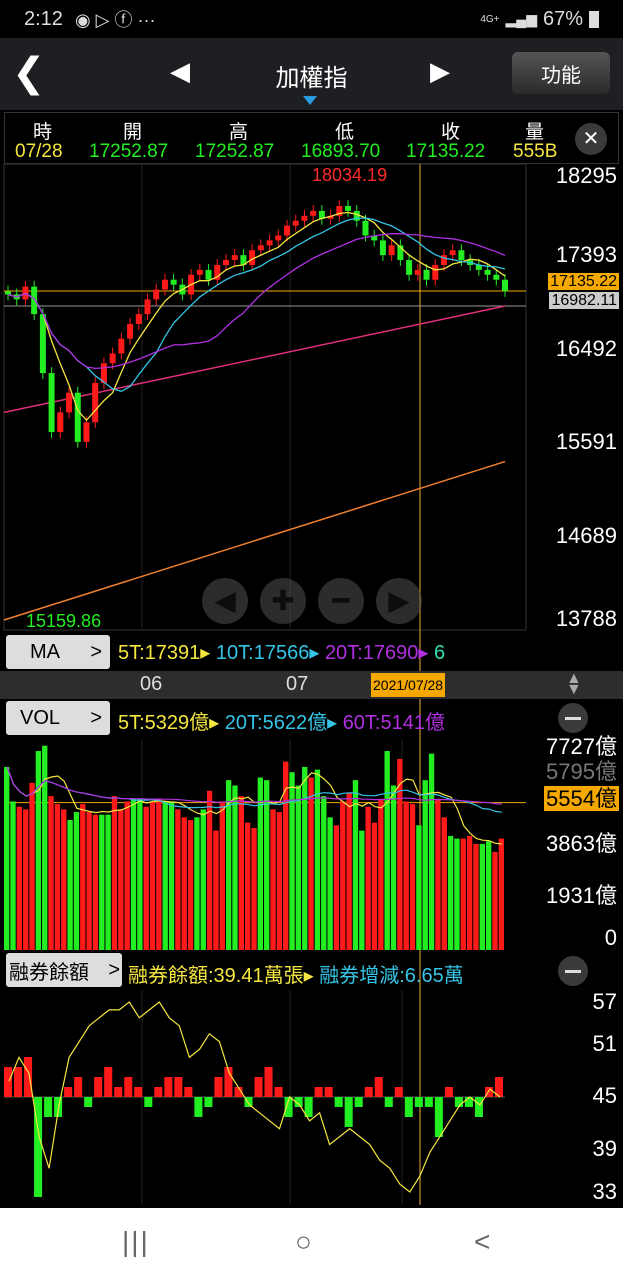 This screenshot has height=1280, width=623. What do you see at coordinates (399, 601) in the screenshot?
I see `scroll-right-button: ▶` at bounding box center [399, 601].